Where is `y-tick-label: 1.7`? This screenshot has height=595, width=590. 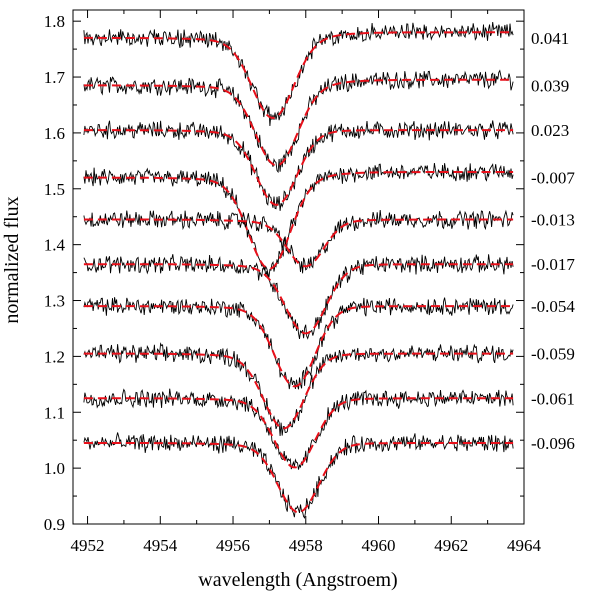
y-tick-label: 1.7 is located at coordinates (55, 77).